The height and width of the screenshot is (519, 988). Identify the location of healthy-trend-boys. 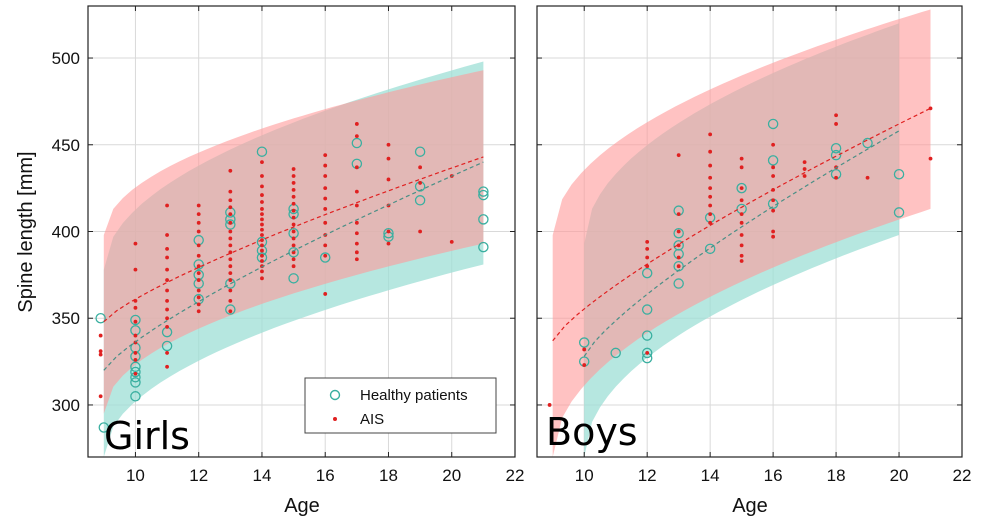
(741, 243).